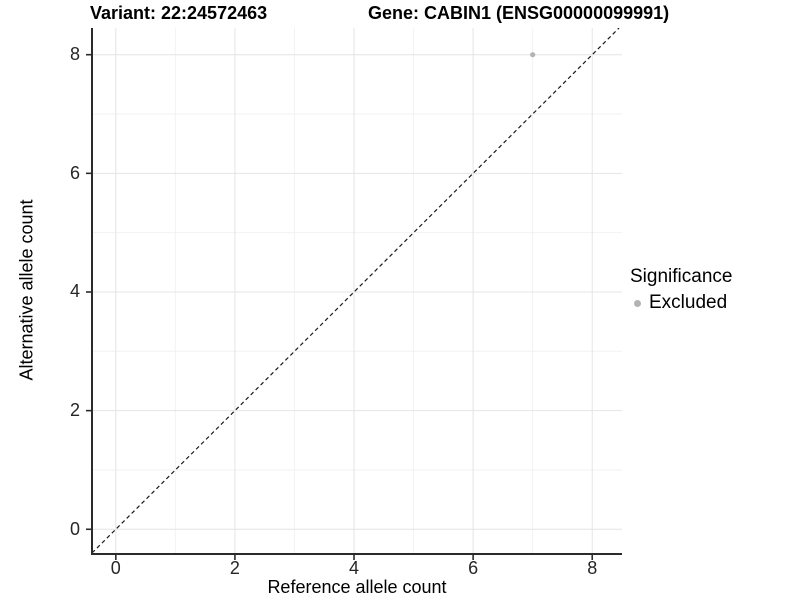 The width and height of the screenshot is (800, 600). I want to click on legend-title: Significance, so click(681, 276).